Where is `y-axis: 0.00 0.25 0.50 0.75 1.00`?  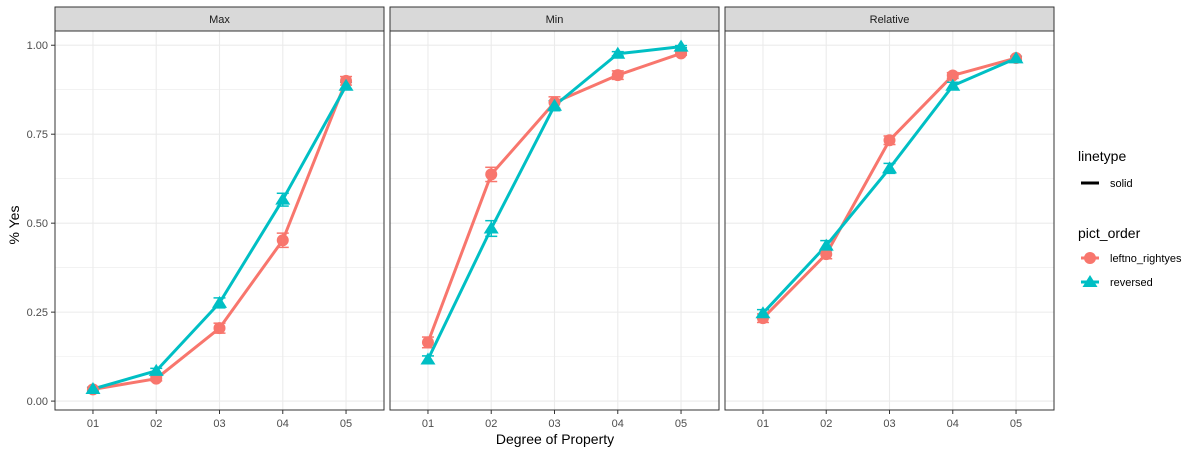 y-axis: 0.00 0.25 0.50 0.75 1.00 is located at coordinates (41, 224).